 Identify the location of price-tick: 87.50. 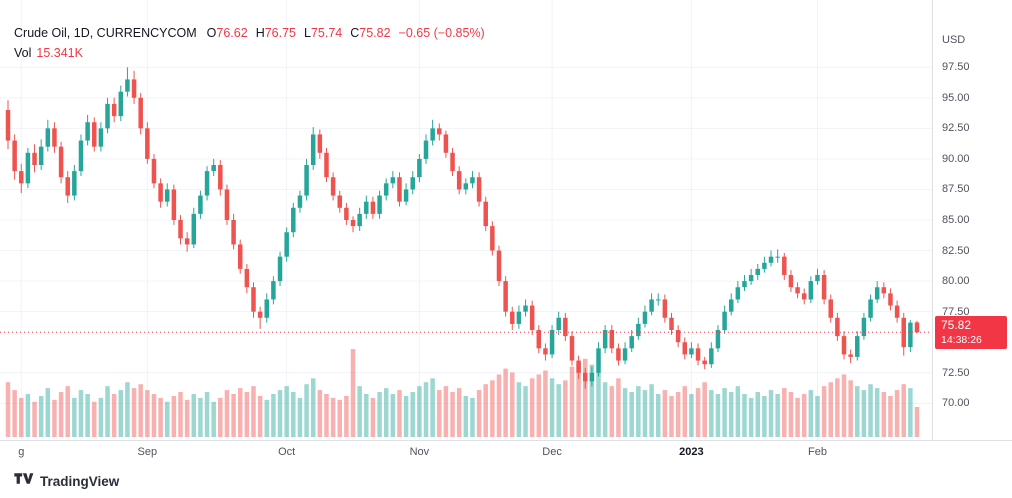
(956, 189).